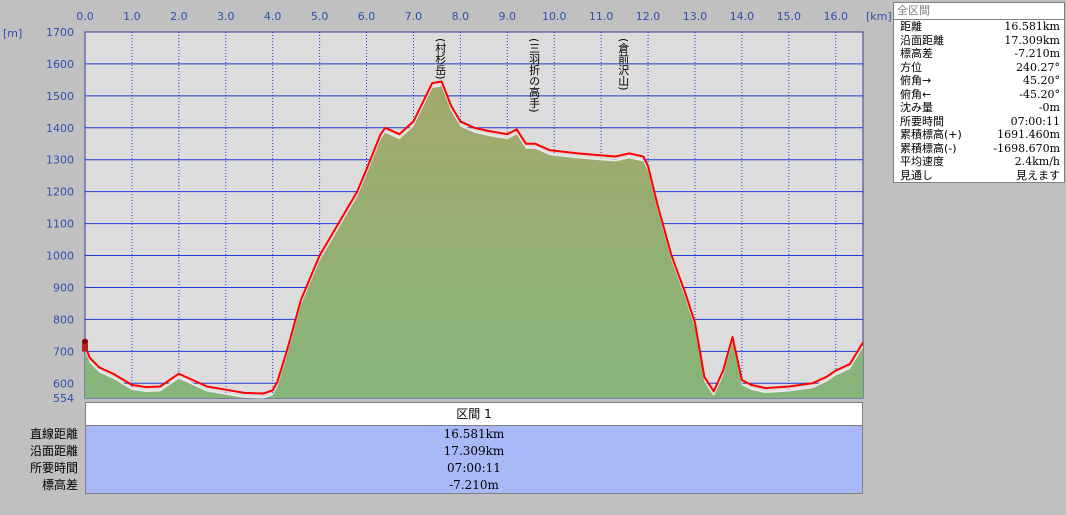 This screenshot has width=1066, height=515. I want to click on section-row: 所要時間 07:00:11, so click(432, 468).